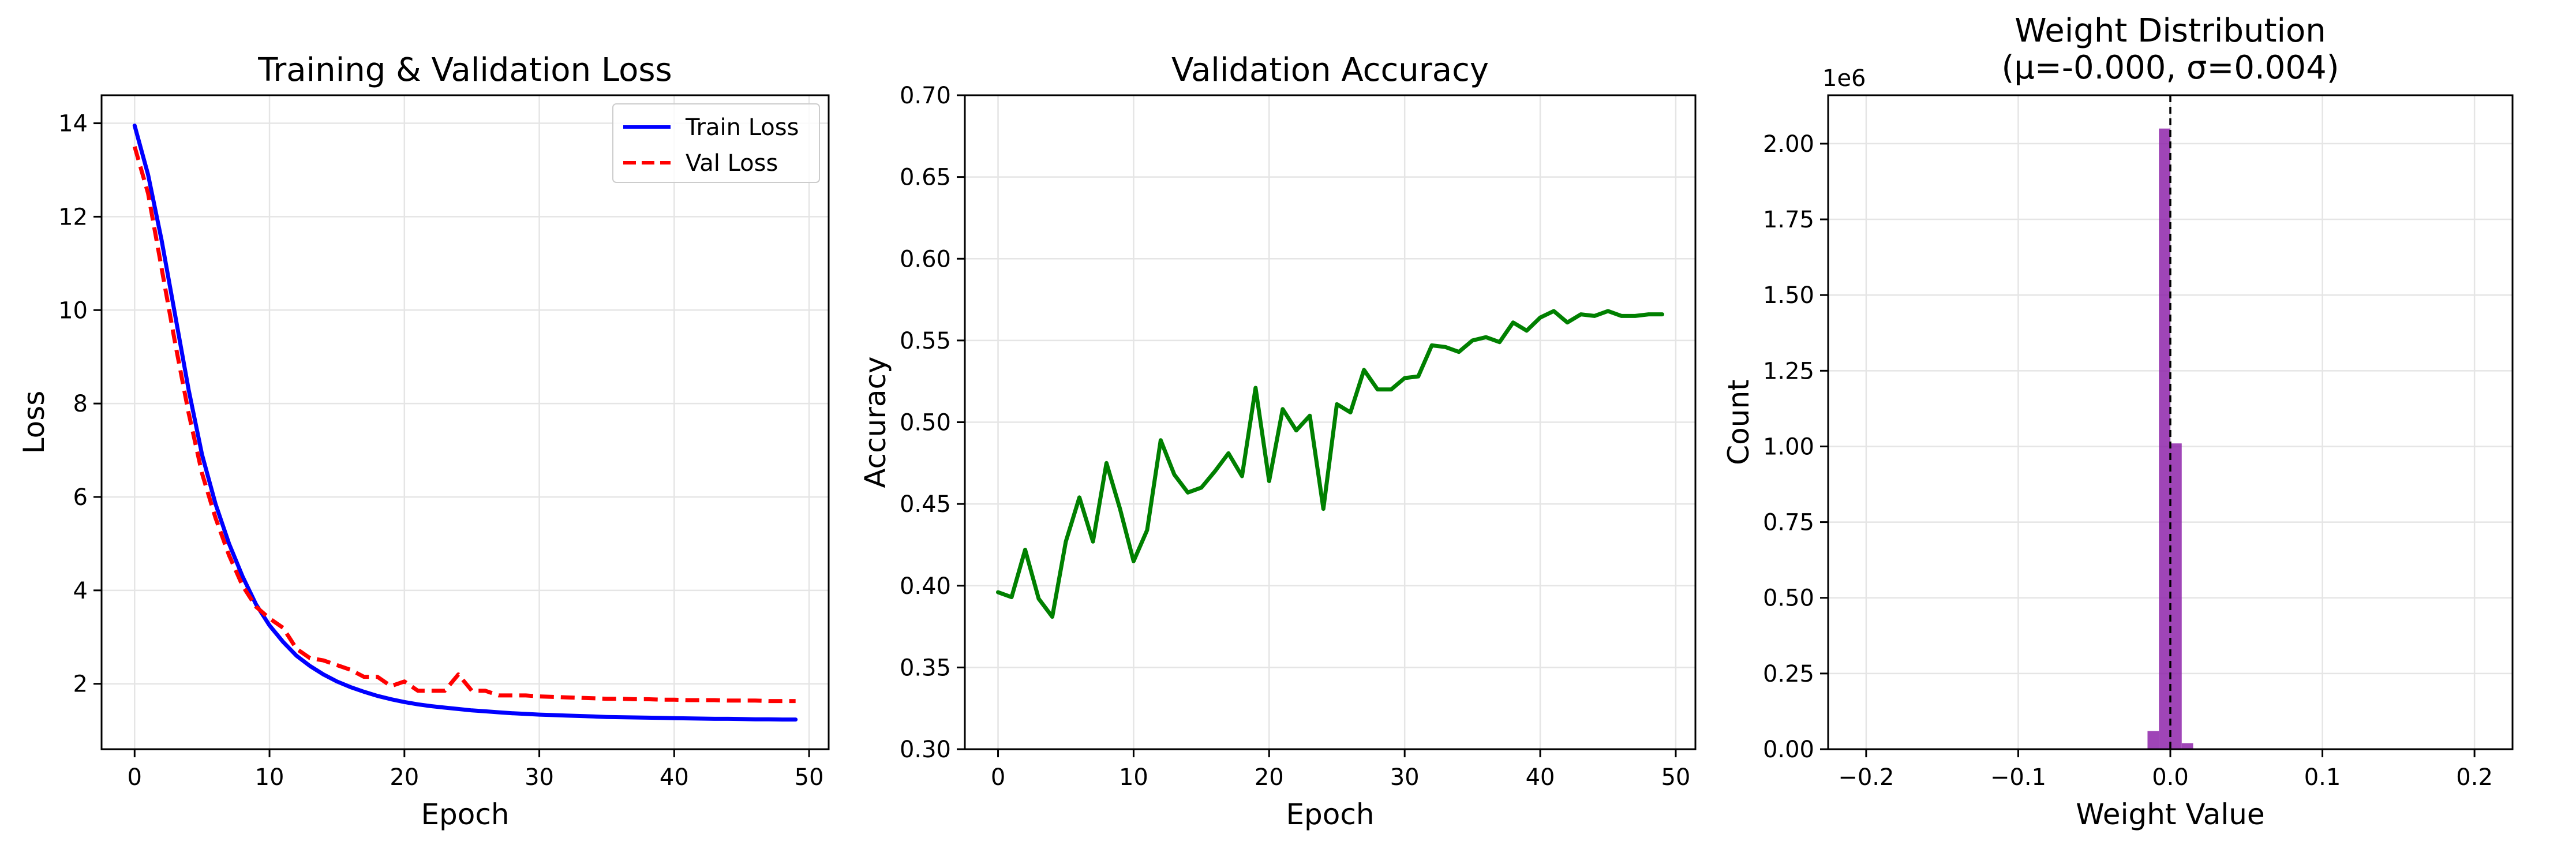 The image size is (2576, 845). I want to click on y-tick-label: 0.75, so click(1789, 523).